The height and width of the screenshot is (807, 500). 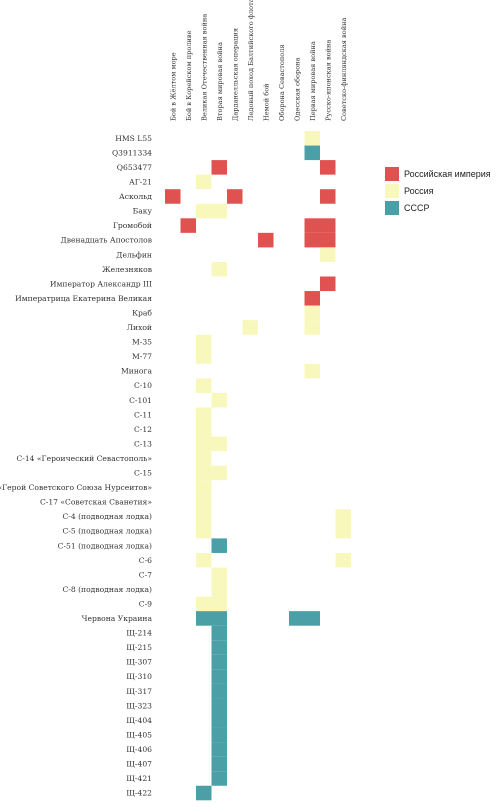 What do you see at coordinates (139, 705) in the screenshot?
I see `row-label: Щ-323` at bounding box center [139, 705].